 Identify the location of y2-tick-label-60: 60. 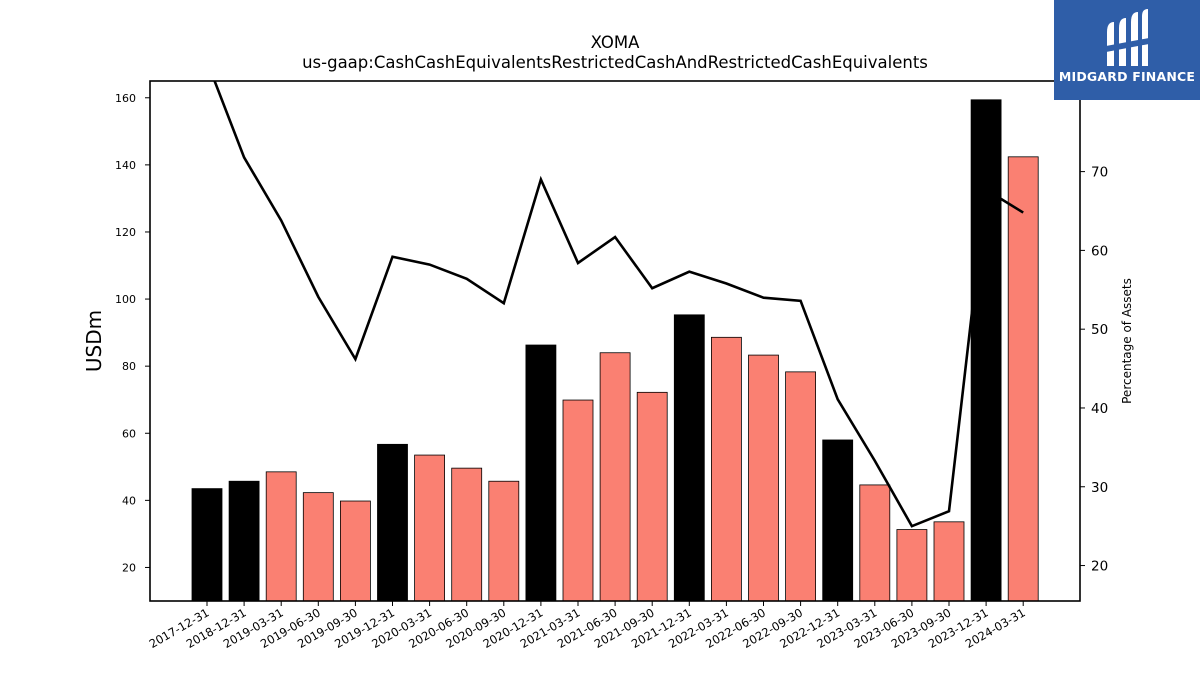
(1099, 251).